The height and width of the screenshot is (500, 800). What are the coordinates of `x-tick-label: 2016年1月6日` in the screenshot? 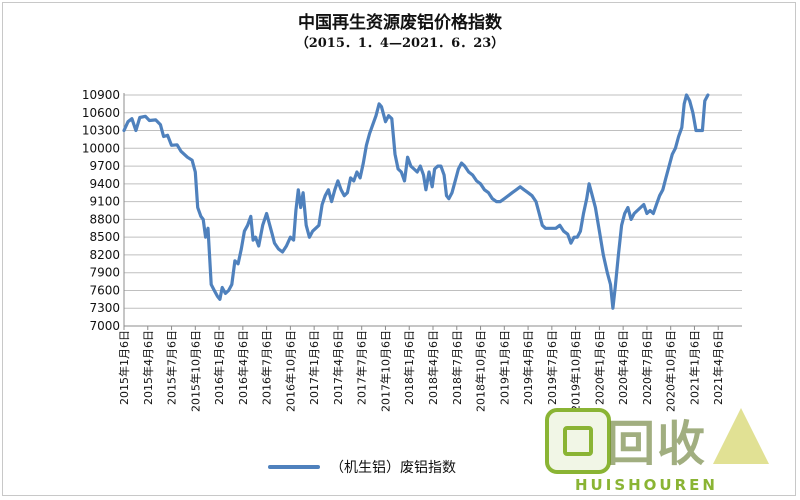 It's located at (219, 367).